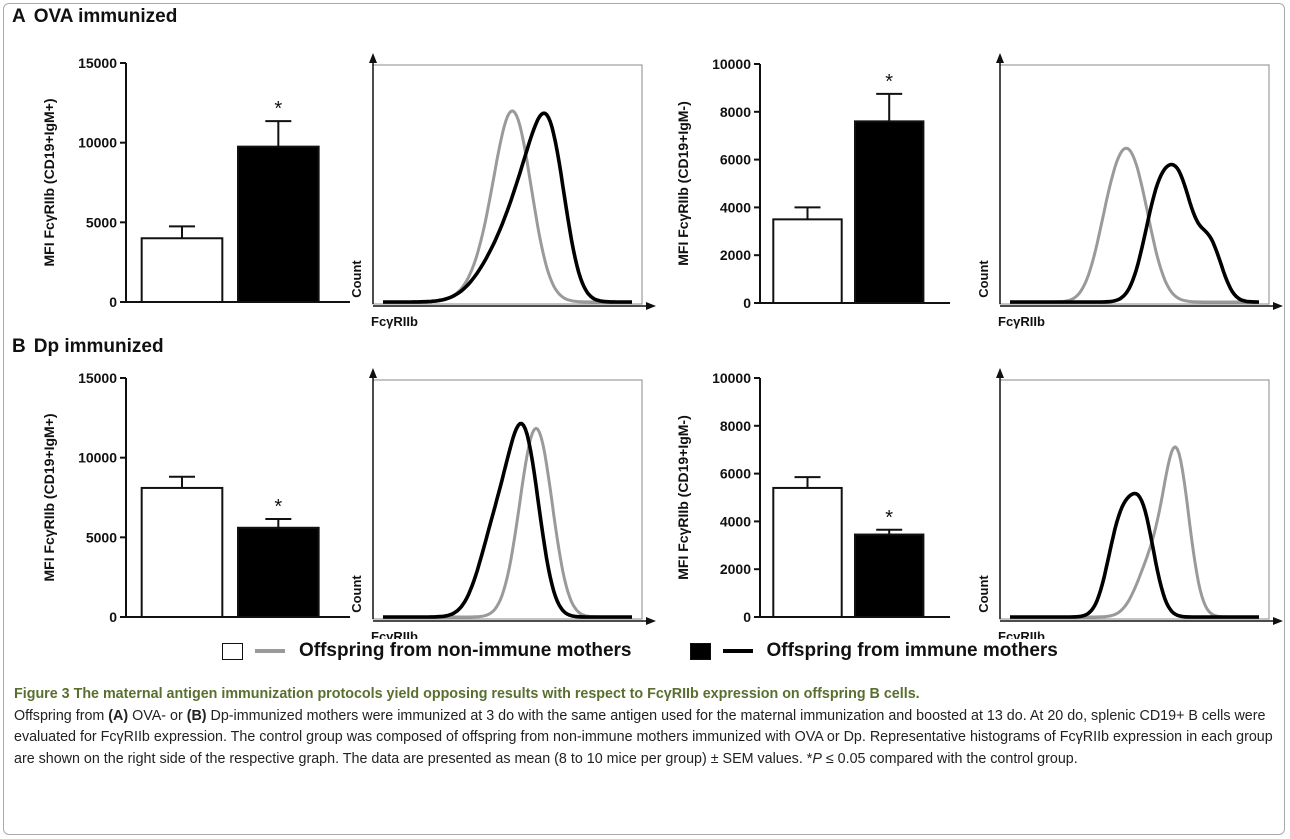 Image resolution: width=1290 pixels, height=839 pixels. What do you see at coordinates (118, 715) in the screenshot?
I see `caption-ref-a: (A)` at bounding box center [118, 715].